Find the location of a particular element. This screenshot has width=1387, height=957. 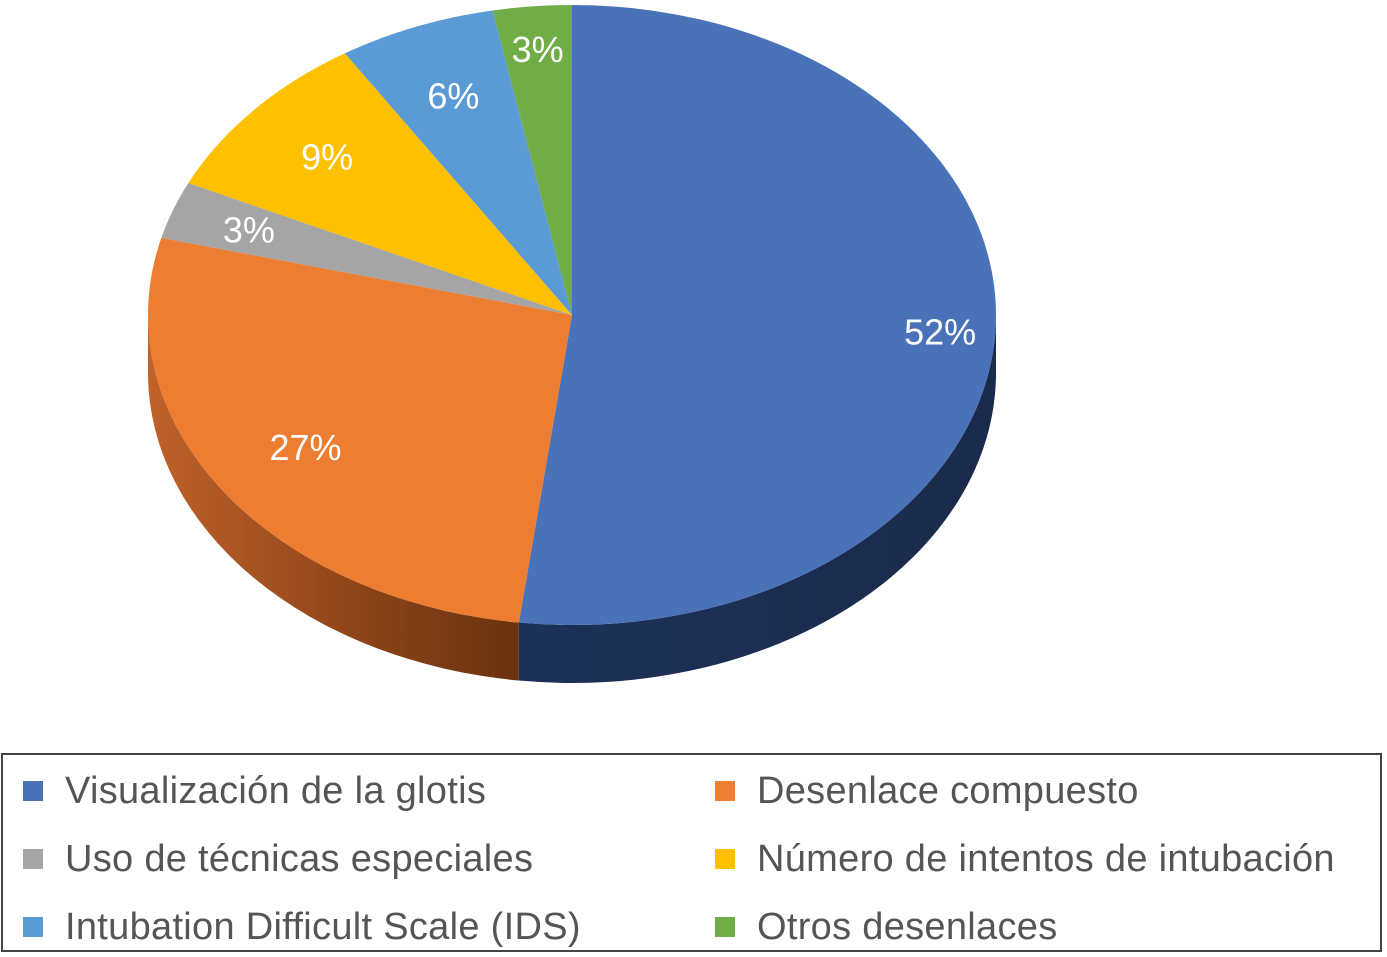

data-label-intubation-difficult-scale-ids: 6% is located at coordinates (453, 95).